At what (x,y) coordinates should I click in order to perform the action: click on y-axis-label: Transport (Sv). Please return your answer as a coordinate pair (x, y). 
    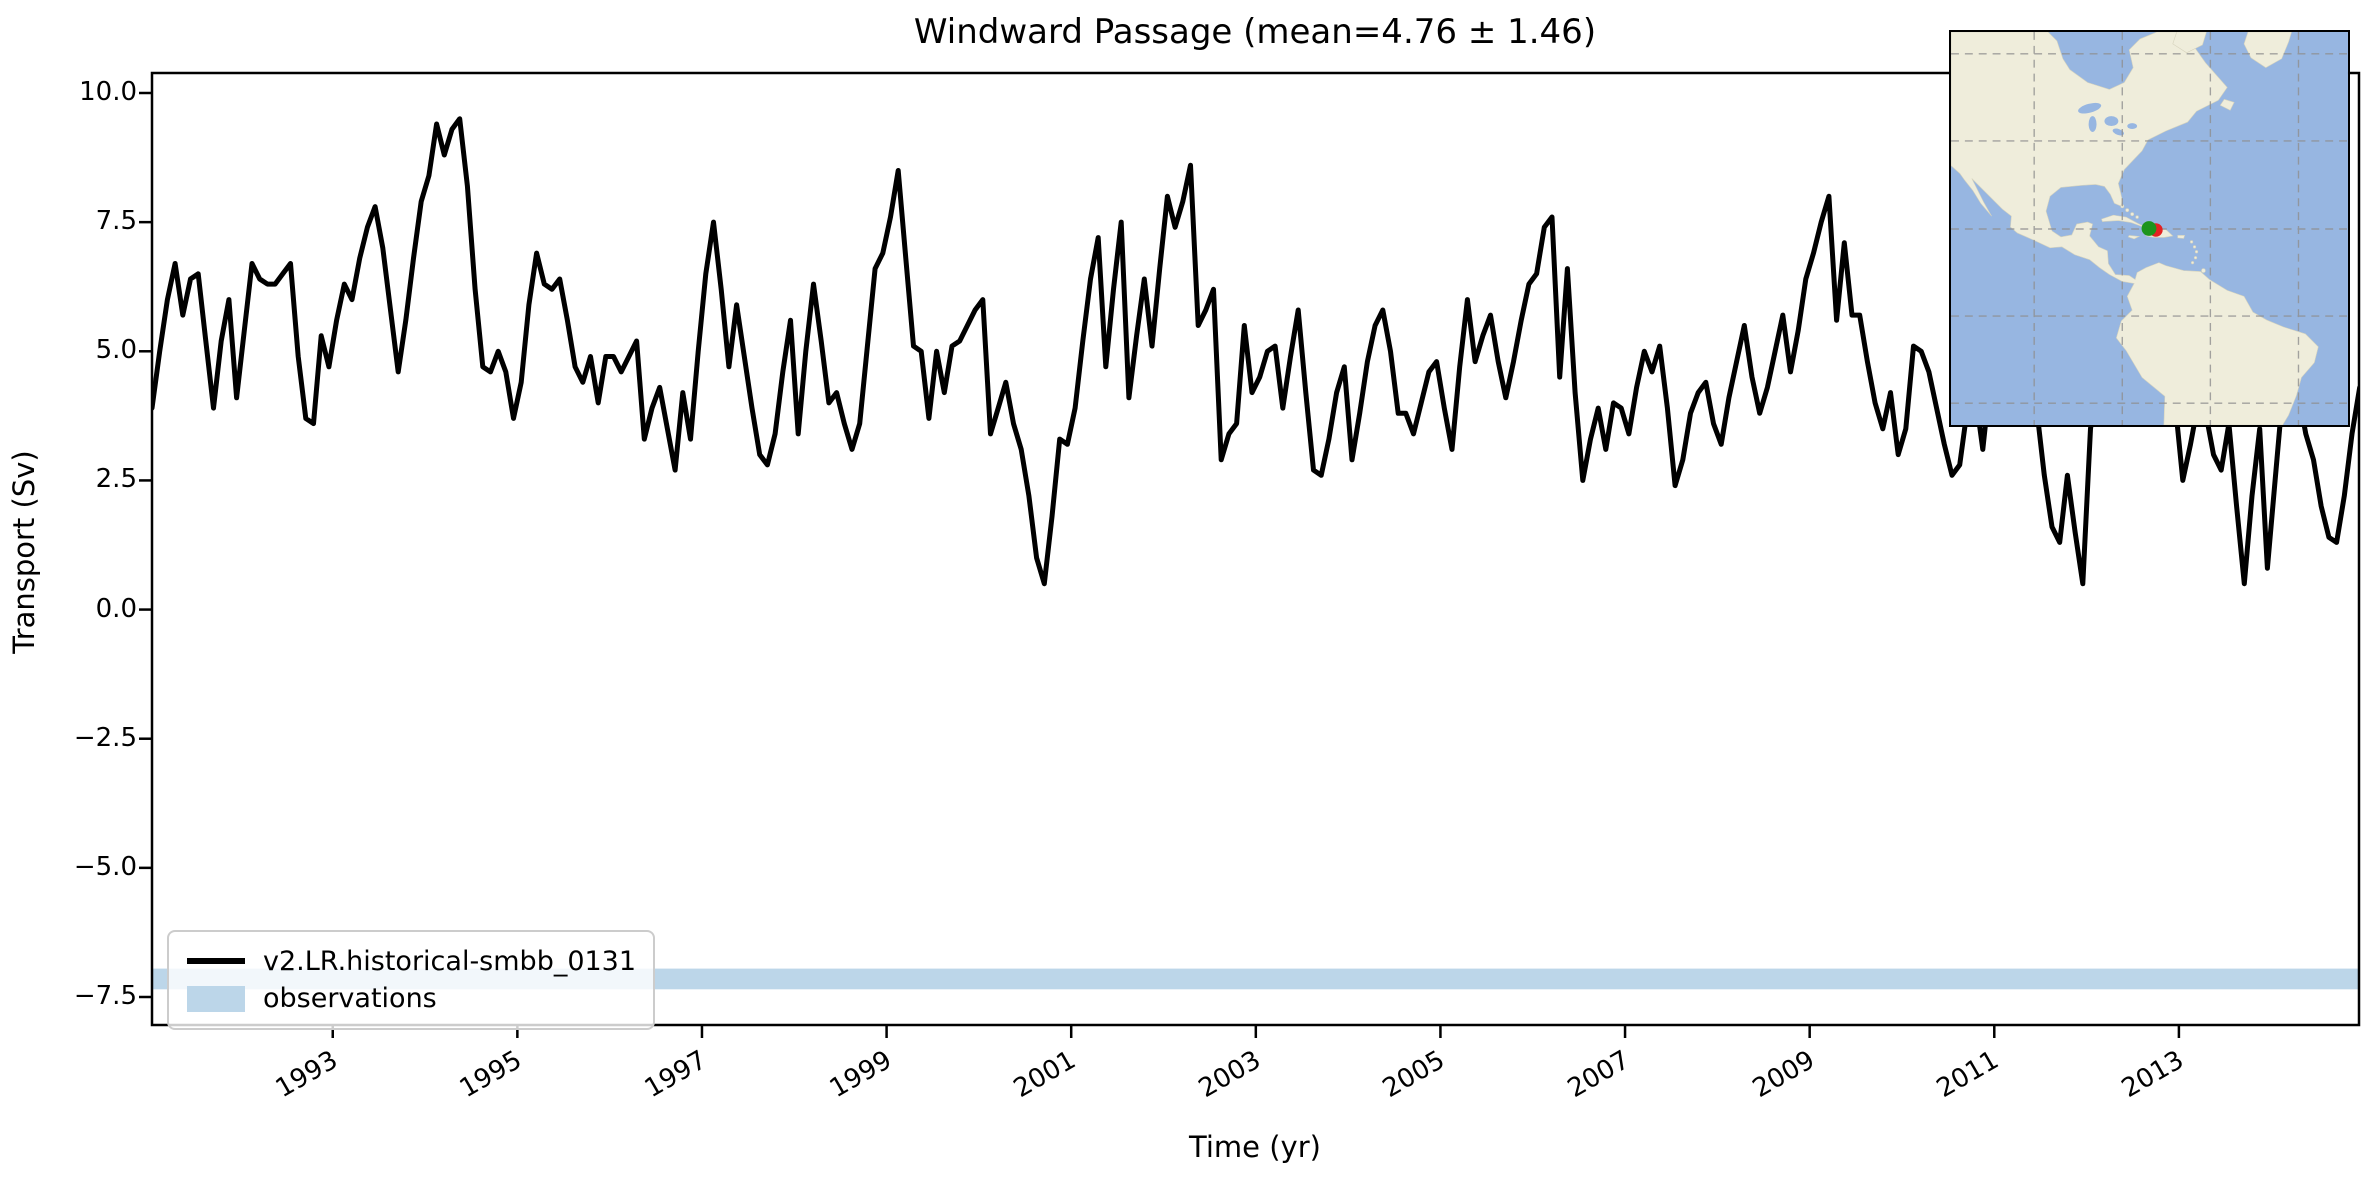
    Looking at the image, I should click on (24, 552).